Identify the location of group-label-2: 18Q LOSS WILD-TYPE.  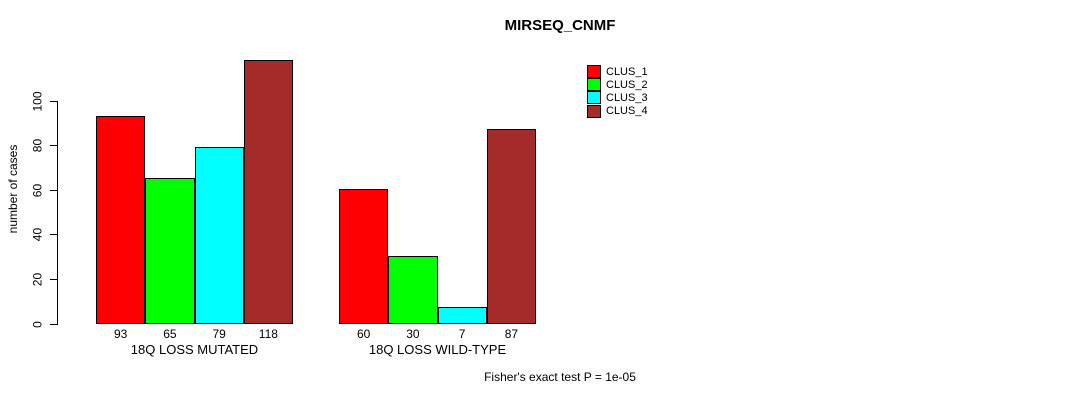
(437, 349).